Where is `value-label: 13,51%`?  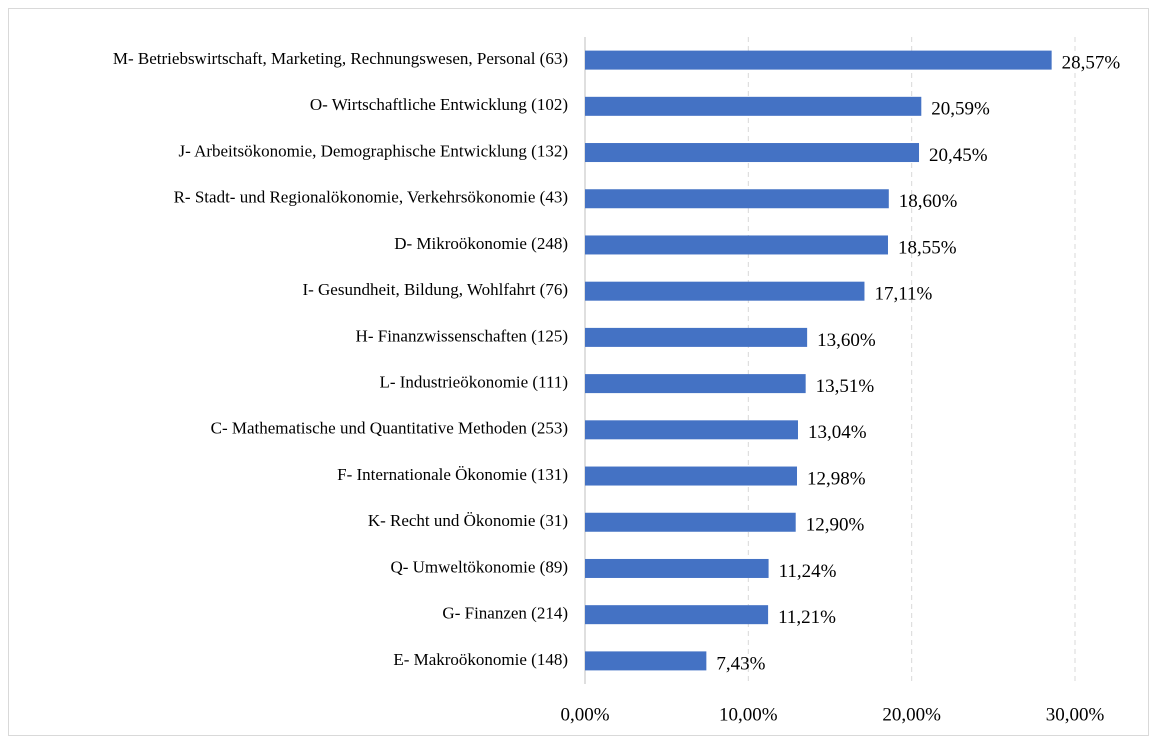
value-label: 13,51% is located at coordinates (845, 386).